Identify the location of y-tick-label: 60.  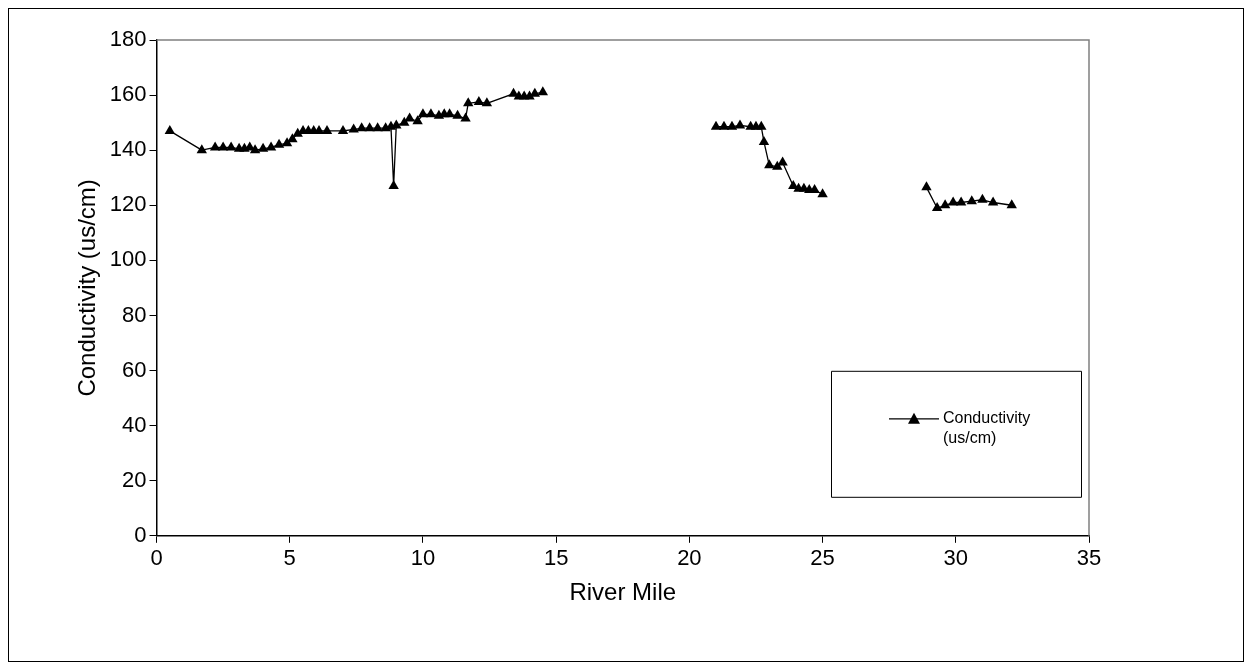
(134, 369).